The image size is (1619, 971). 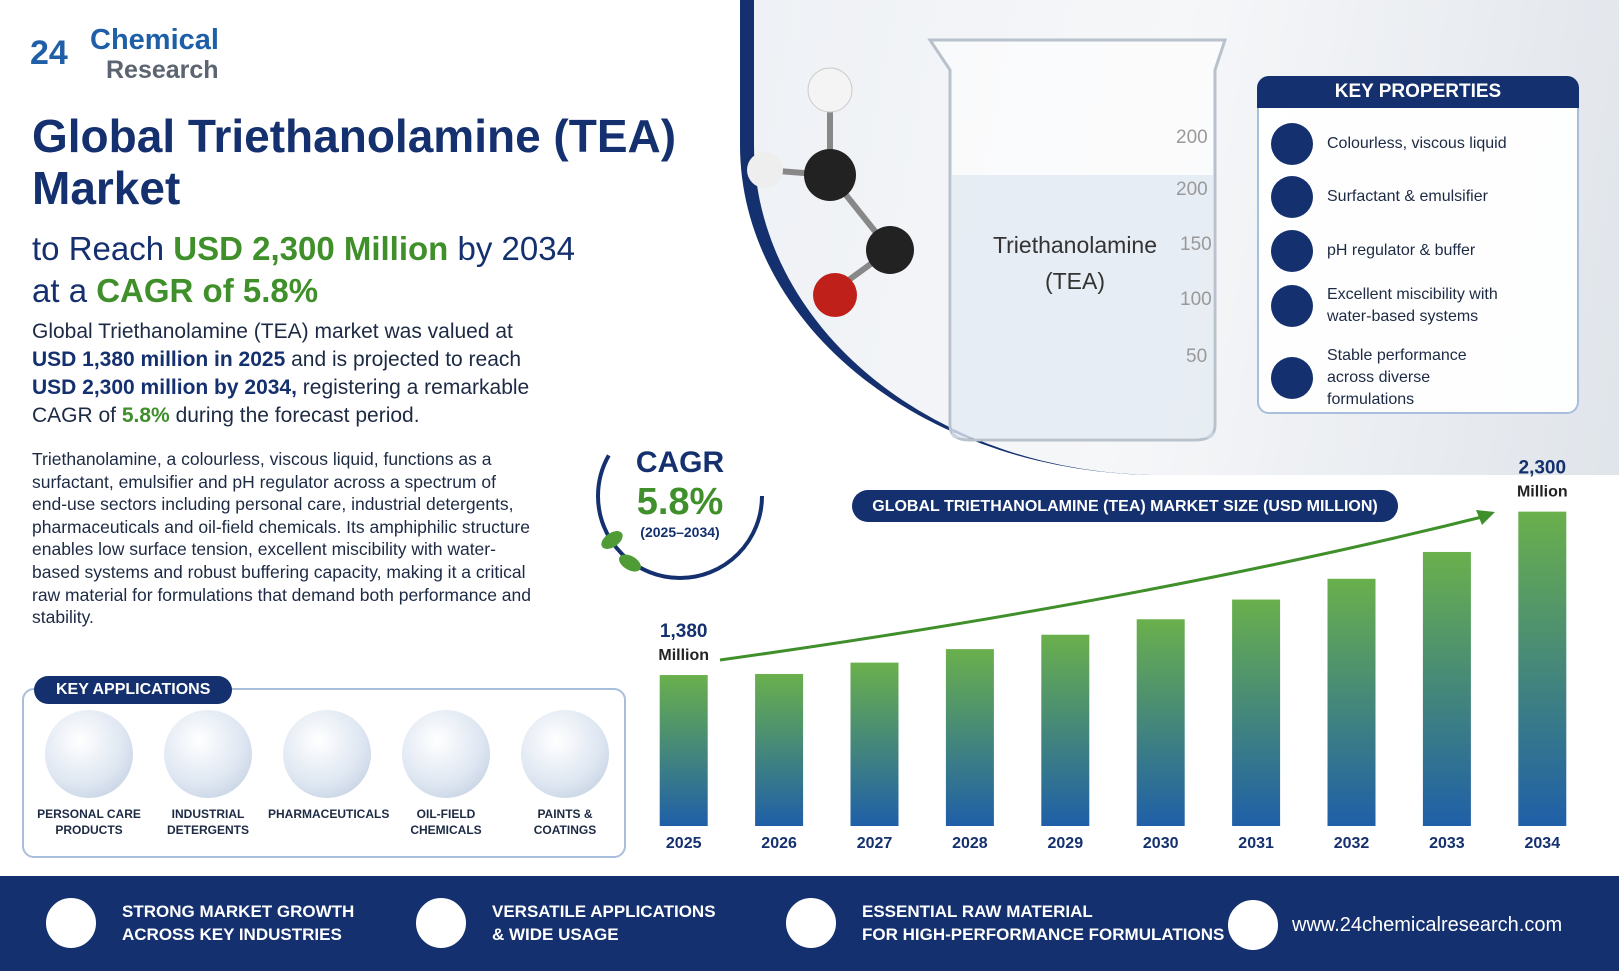 I want to click on application: PHARMACEUTICALS, so click(x=329, y=766).